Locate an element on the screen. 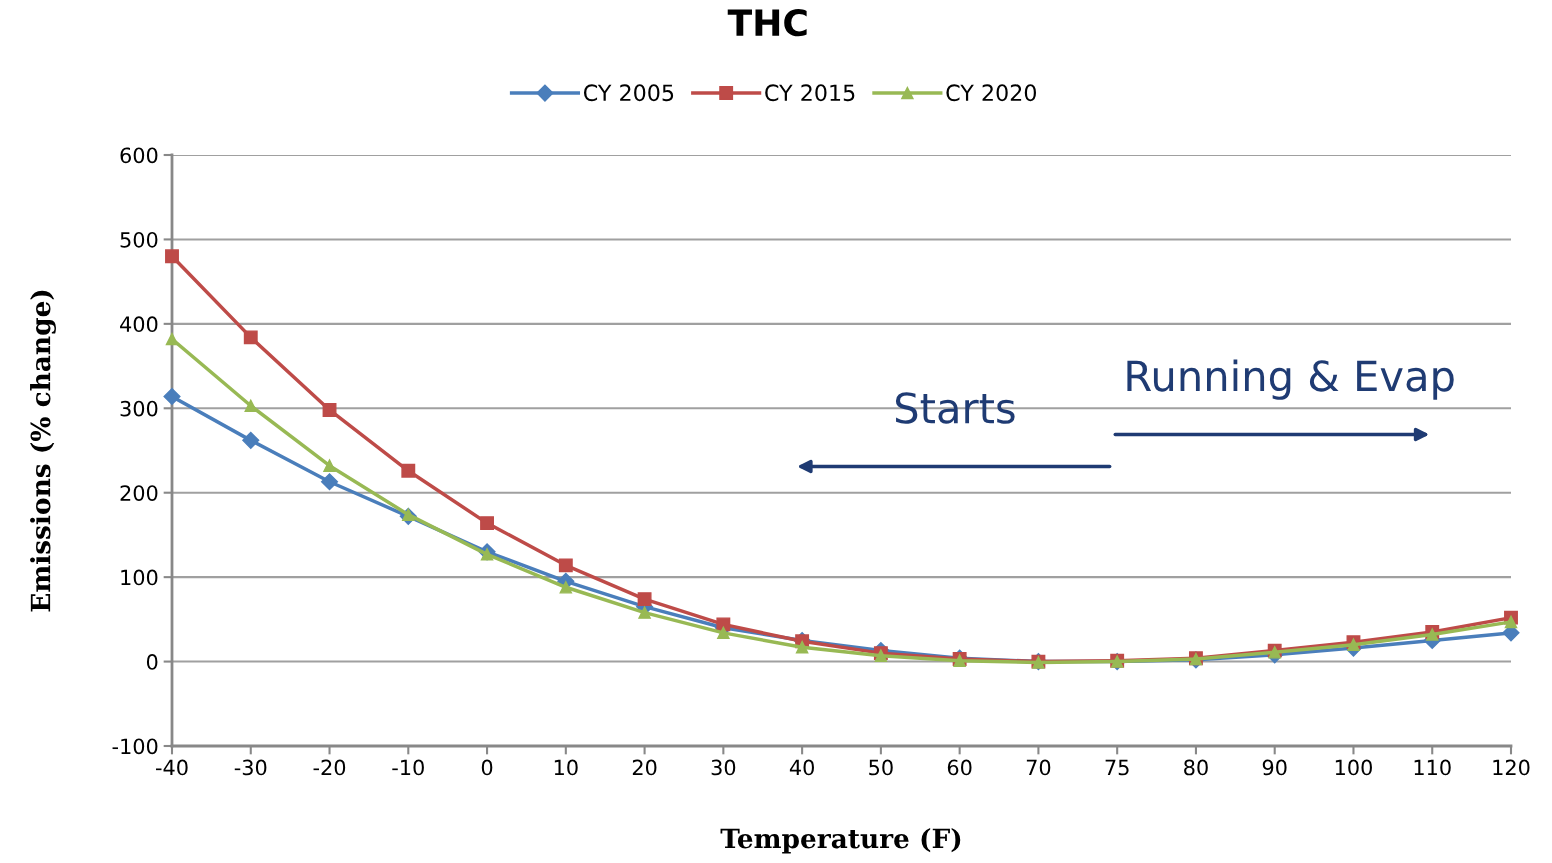 The width and height of the screenshot is (1552, 863). legend-label: CY 2015 is located at coordinates (810, 93).